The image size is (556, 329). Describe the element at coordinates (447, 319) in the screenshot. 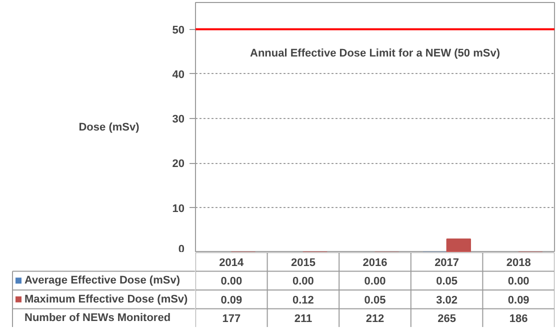

I see `text: 265` at that location.